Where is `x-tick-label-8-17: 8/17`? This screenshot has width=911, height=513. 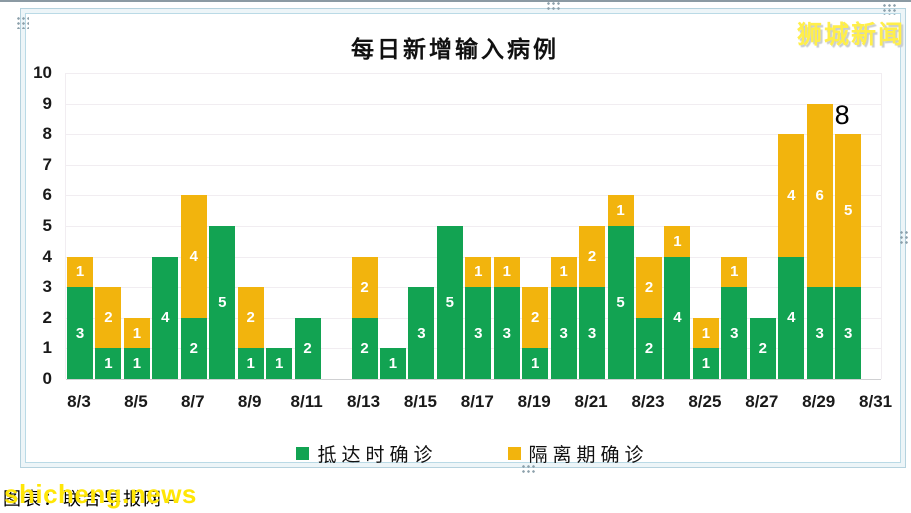 x-tick-label-8-17: 8/17 is located at coordinates (477, 401).